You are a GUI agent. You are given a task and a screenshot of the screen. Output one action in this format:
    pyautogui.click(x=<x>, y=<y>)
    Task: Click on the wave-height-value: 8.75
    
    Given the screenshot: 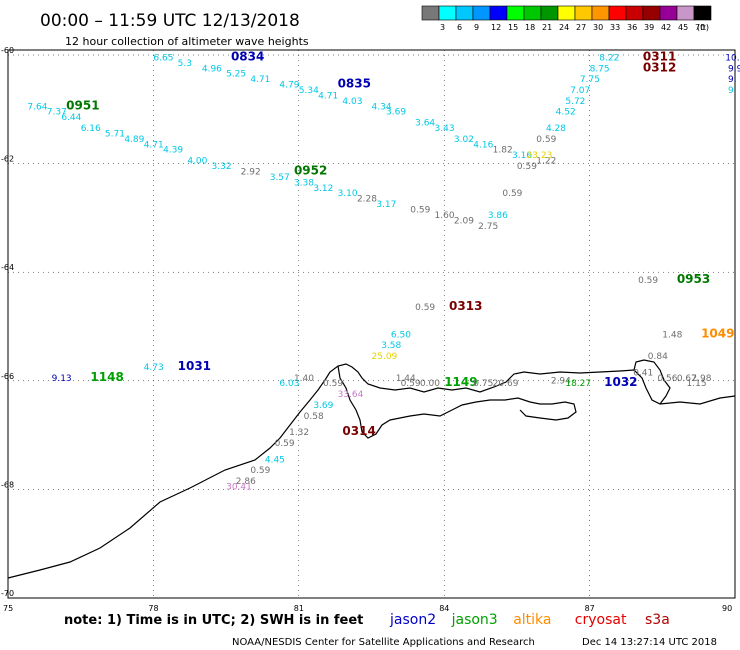 What is the action you would take?
    pyautogui.click(x=600, y=69)
    